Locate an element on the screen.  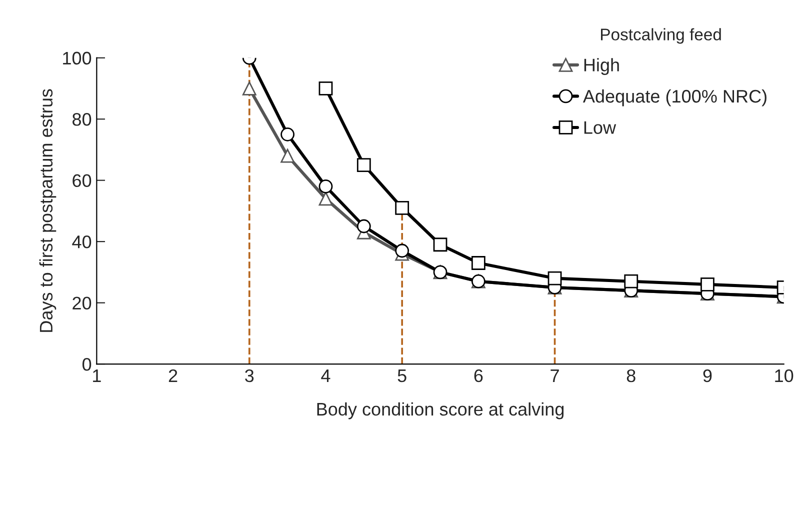
legend-label: Adequate (100% NRC) is located at coordinates (674, 97).